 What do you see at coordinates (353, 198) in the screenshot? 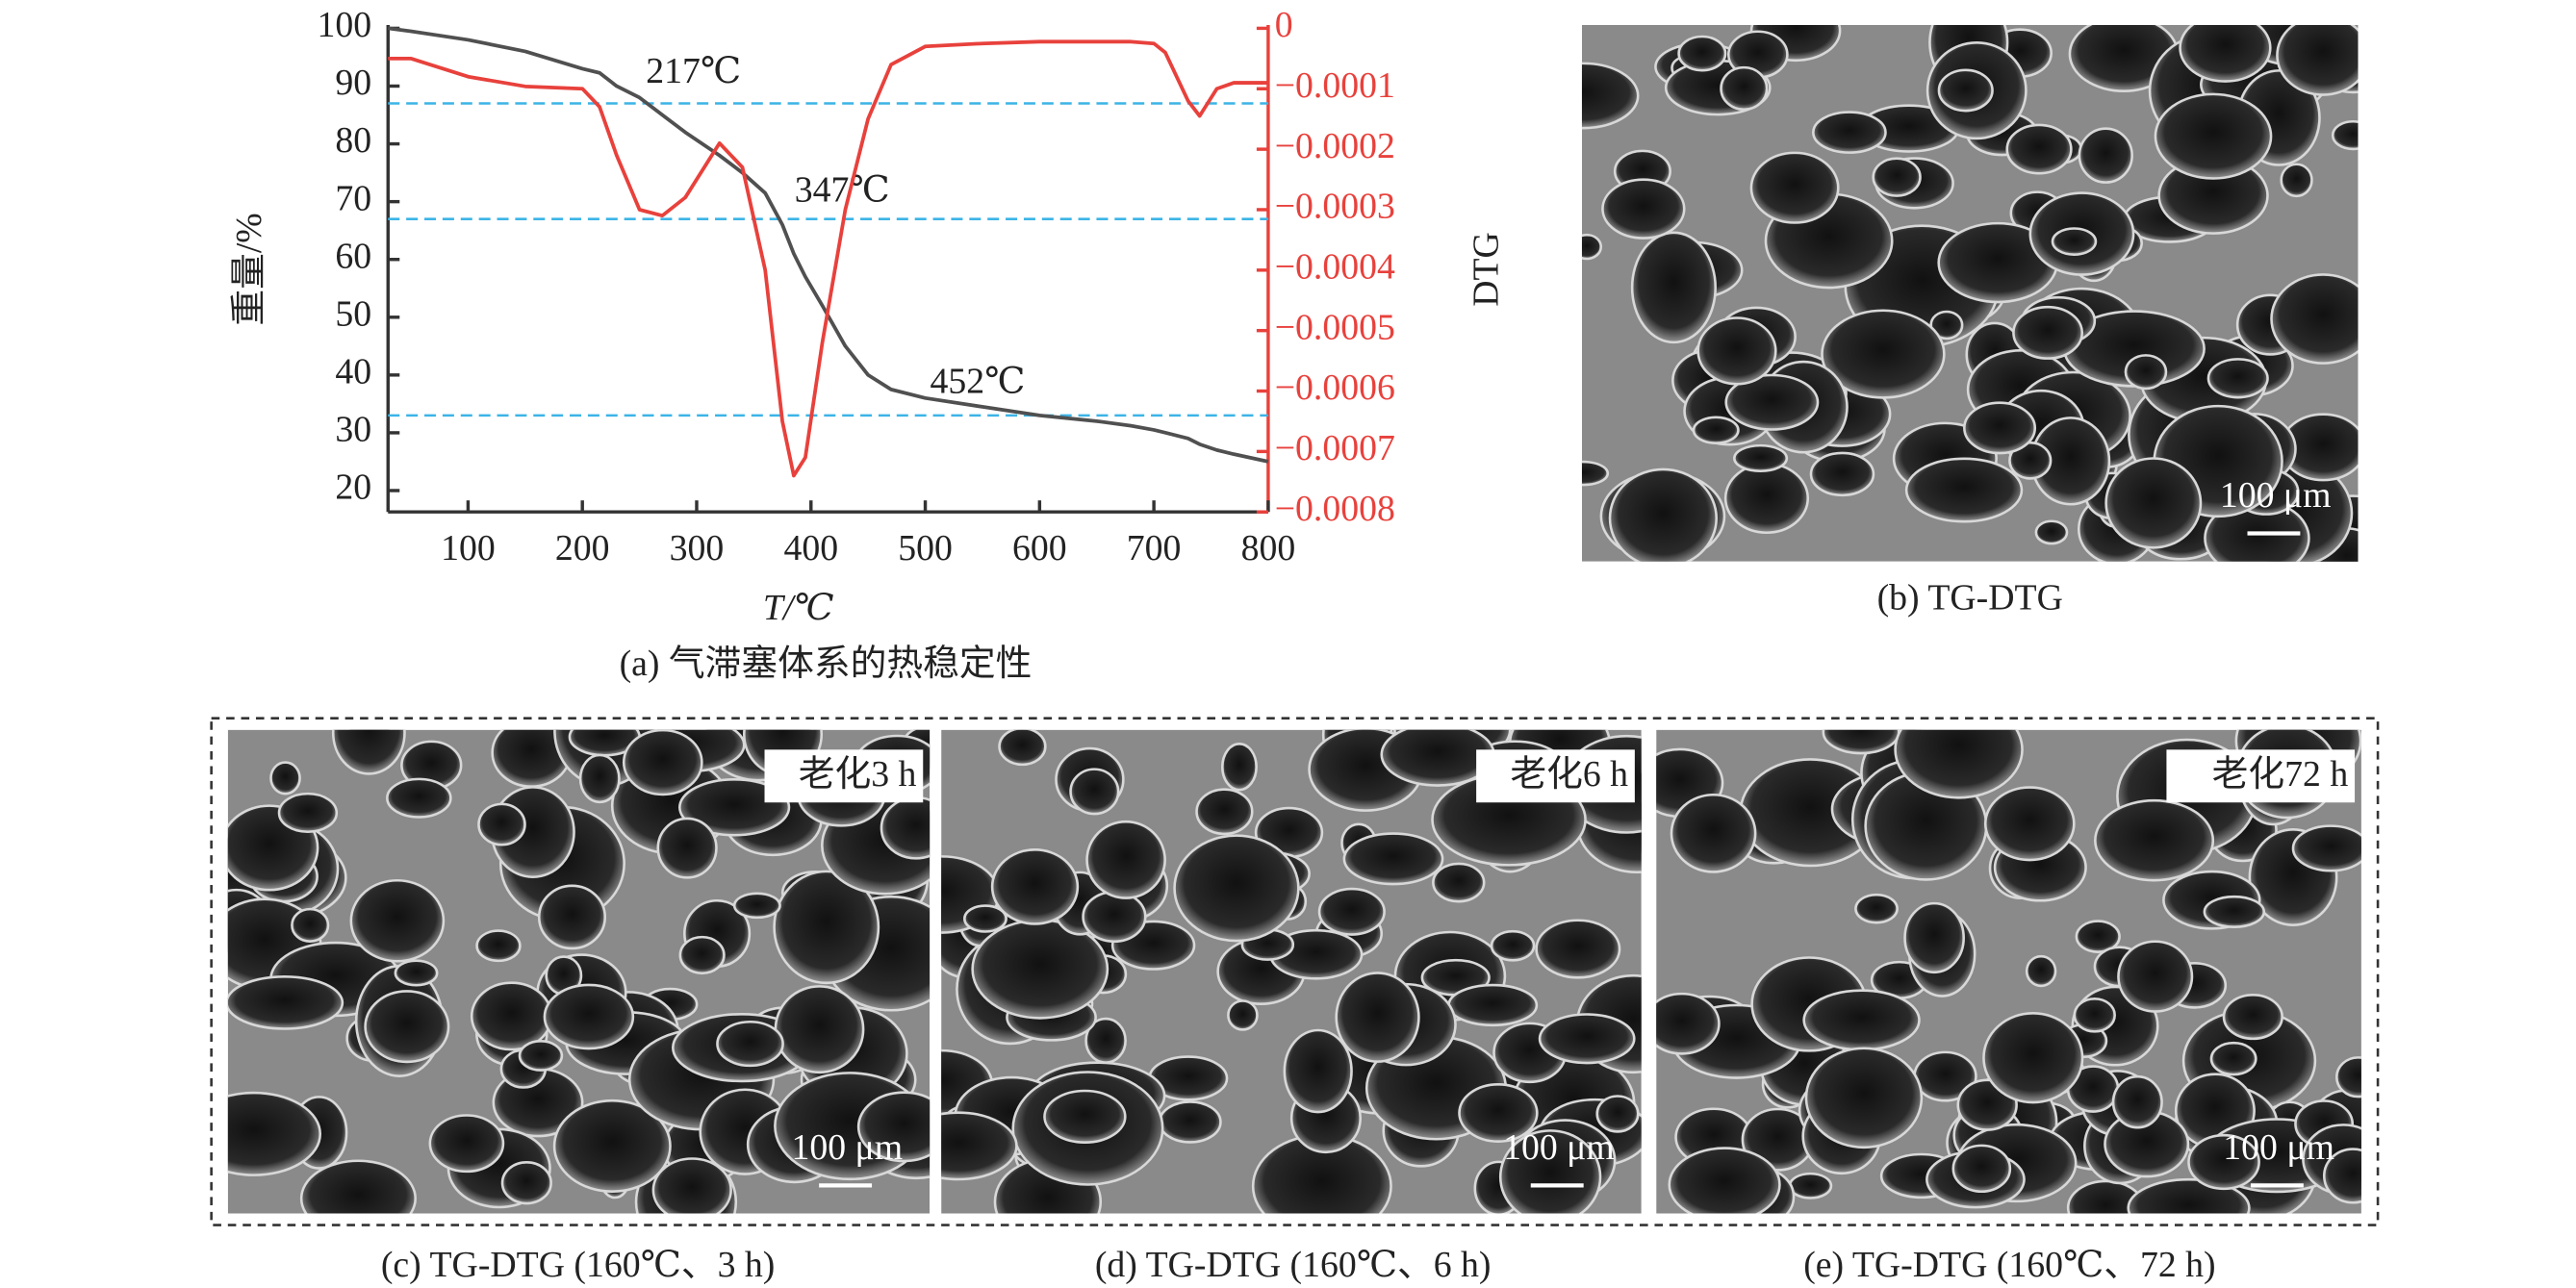
I see `y-tick-label: 70` at bounding box center [353, 198].